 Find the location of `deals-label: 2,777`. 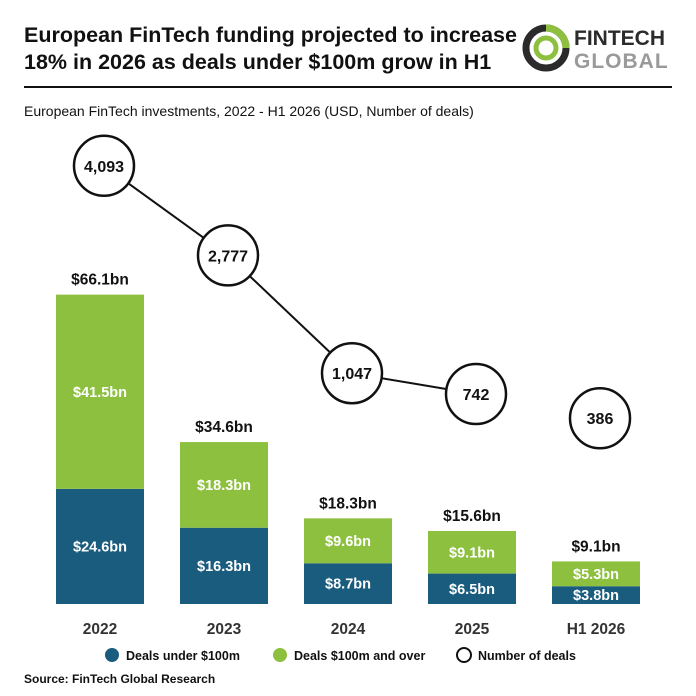

deals-label: 2,777 is located at coordinates (228, 256).